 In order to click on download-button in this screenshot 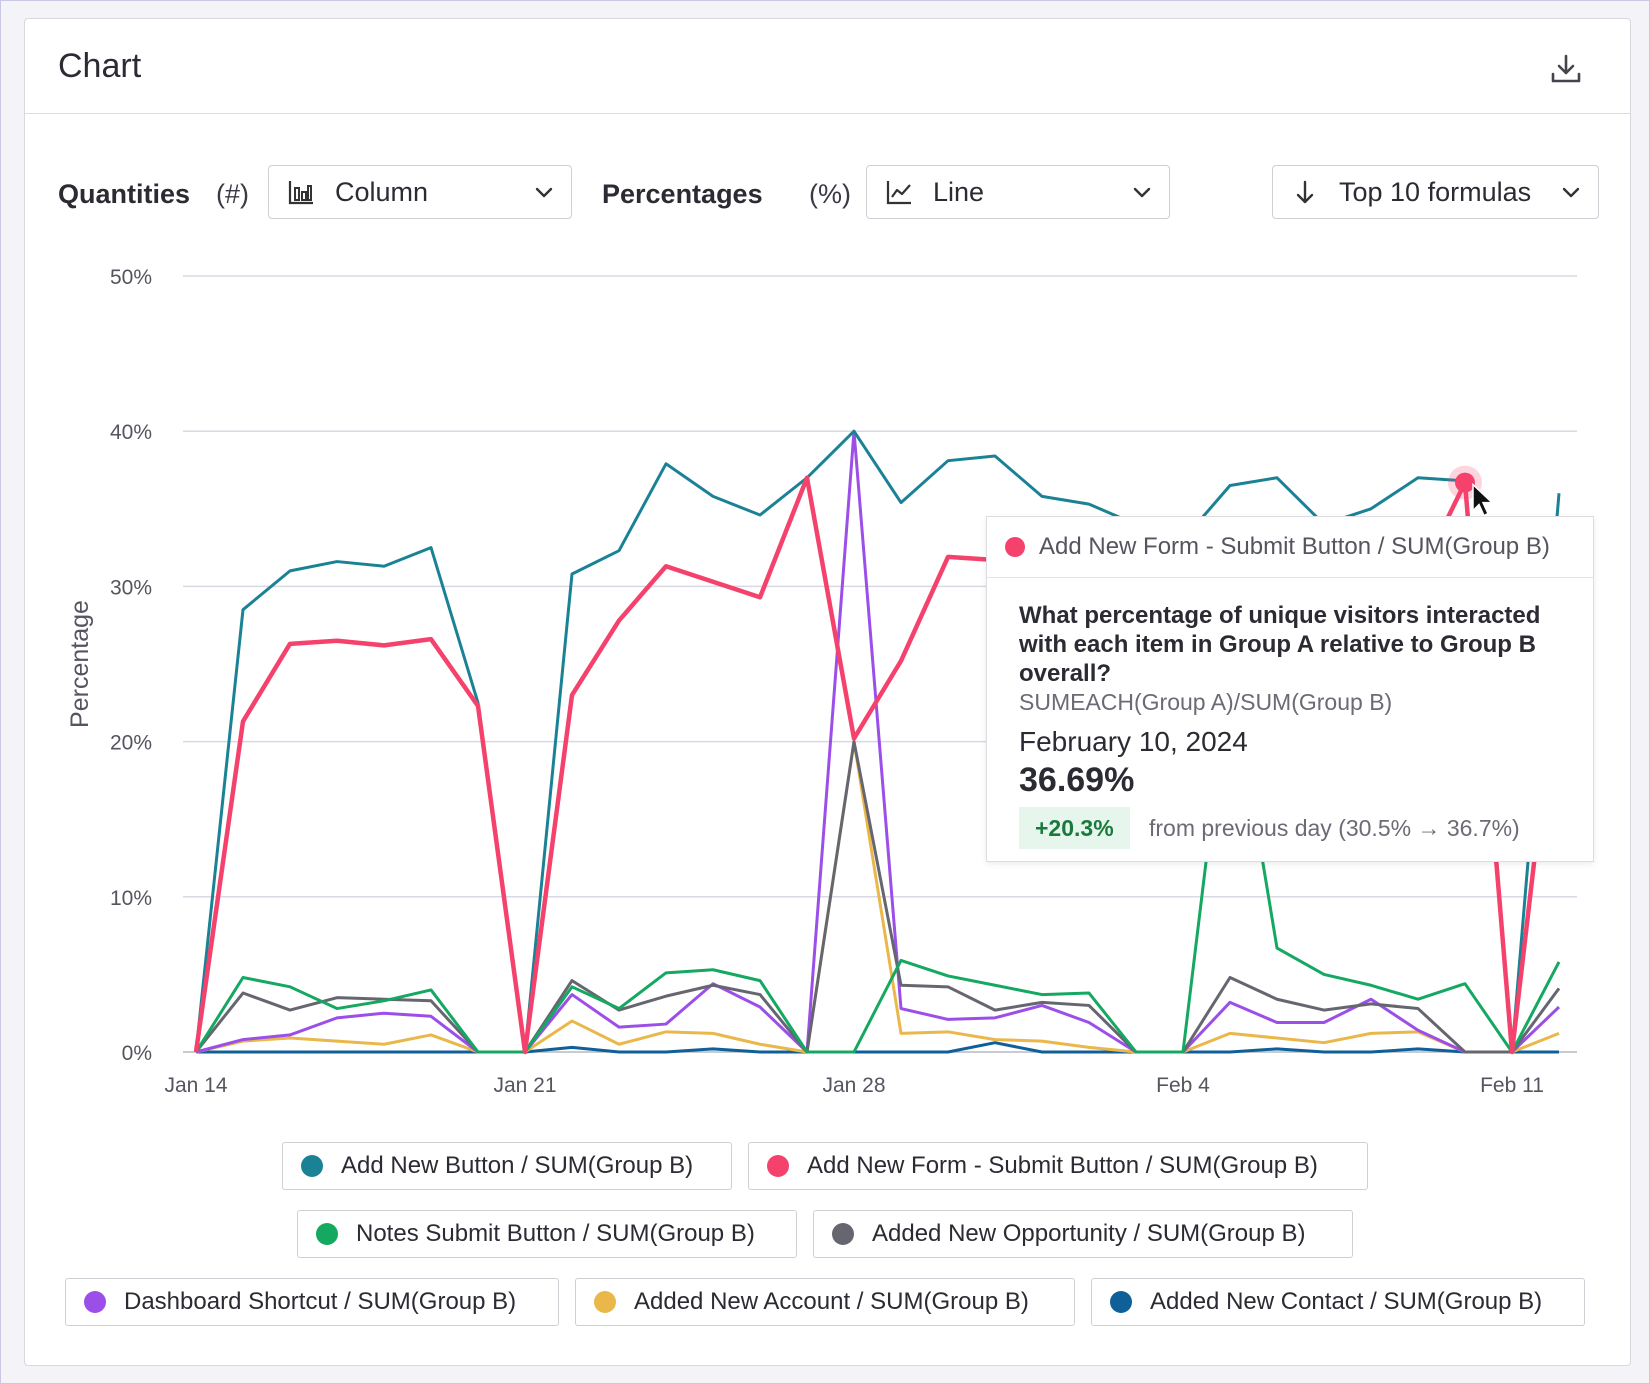, I will do `click(1566, 69)`.